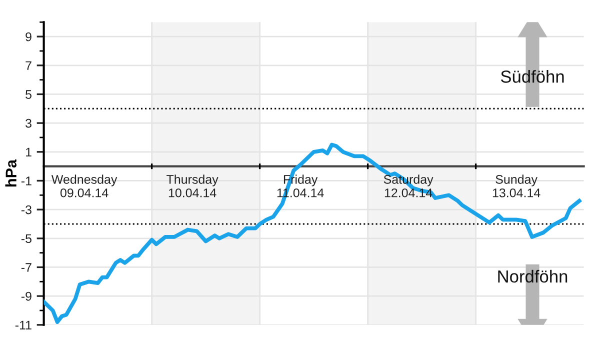 This screenshot has width=600, height=346. Describe the element at coordinates (29, 152) in the screenshot. I see `y-tick-label: 1` at that location.